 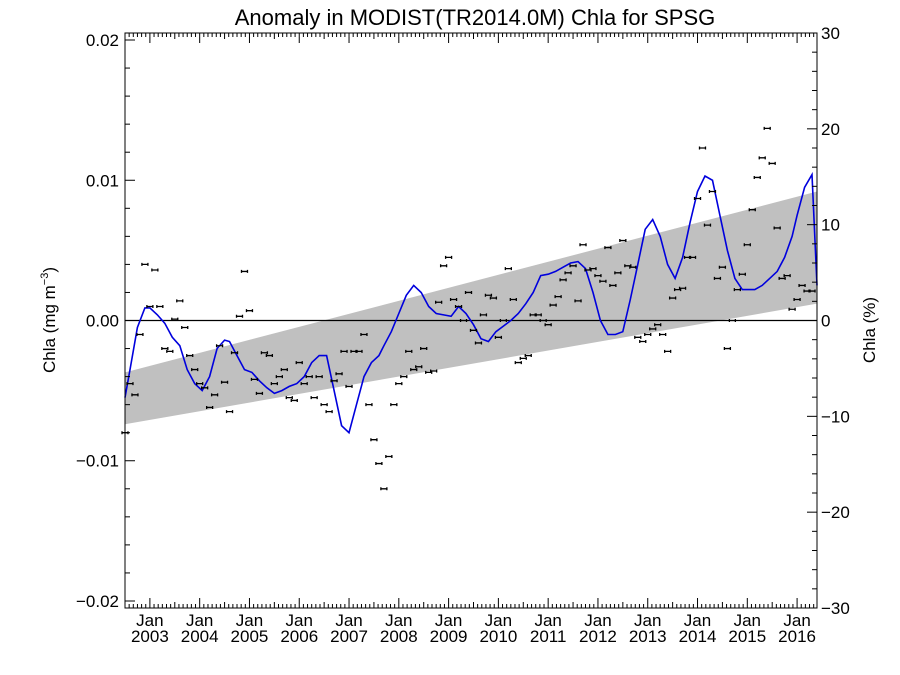 I want to click on y-axis-right-label: Chla (%), so click(x=869, y=330).